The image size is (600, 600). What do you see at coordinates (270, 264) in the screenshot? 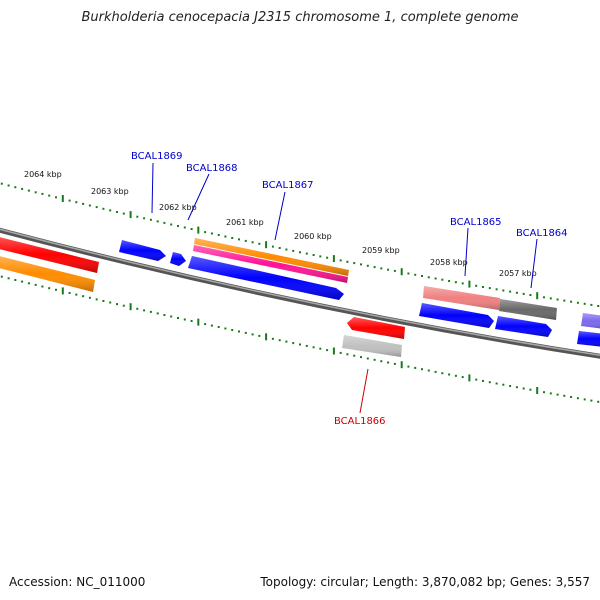
I see `feature-pink-bcal1867` at bounding box center [270, 264].